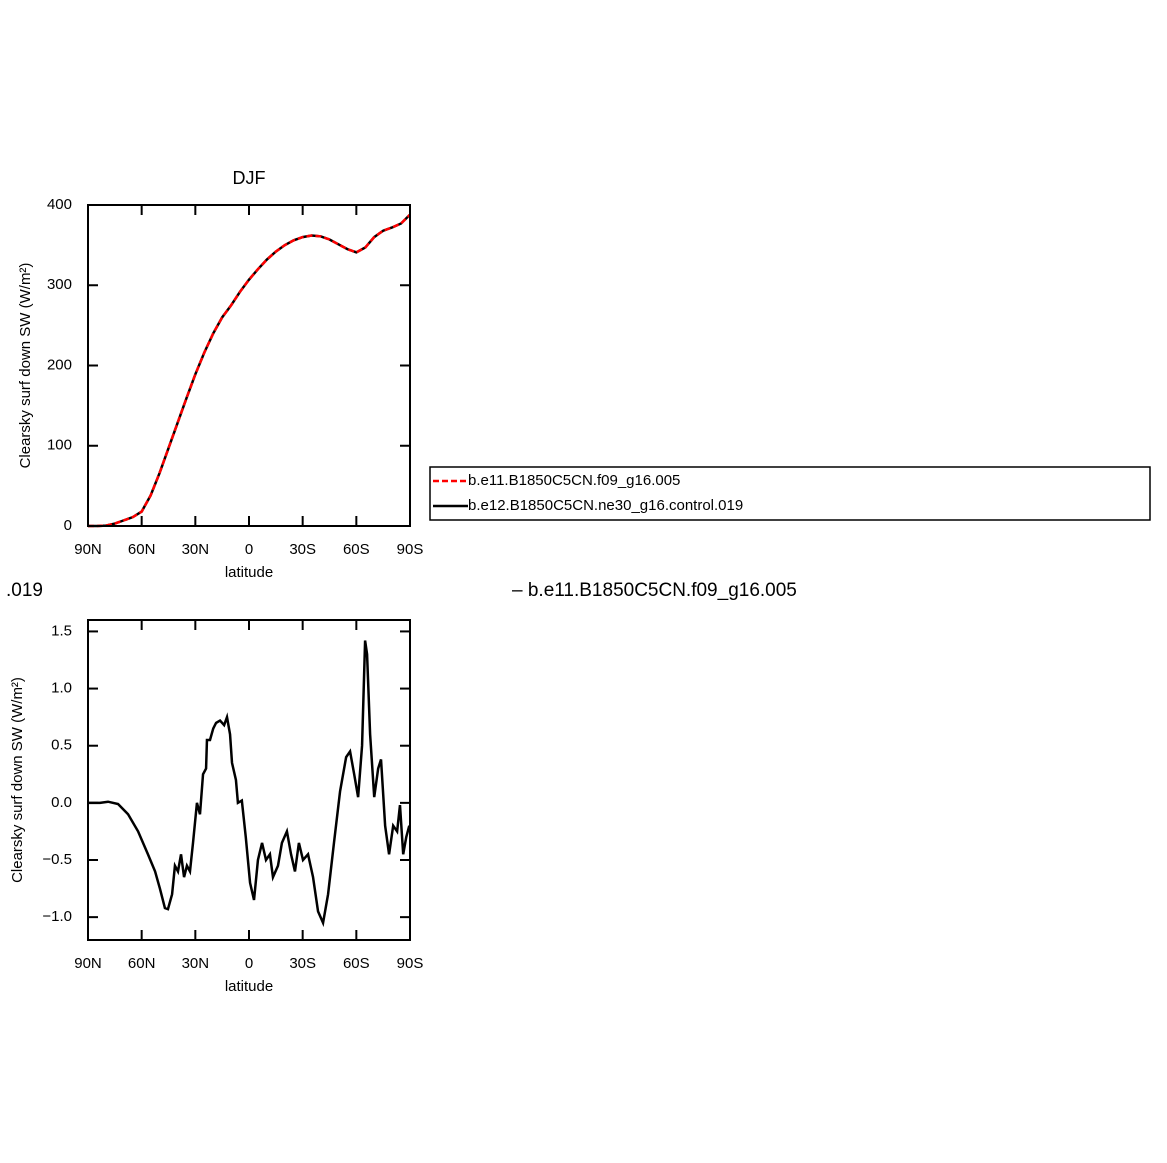  What do you see at coordinates (59, 364) in the screenshot?
I see `y-tick-label: 200` at bounding box center [59, 364].